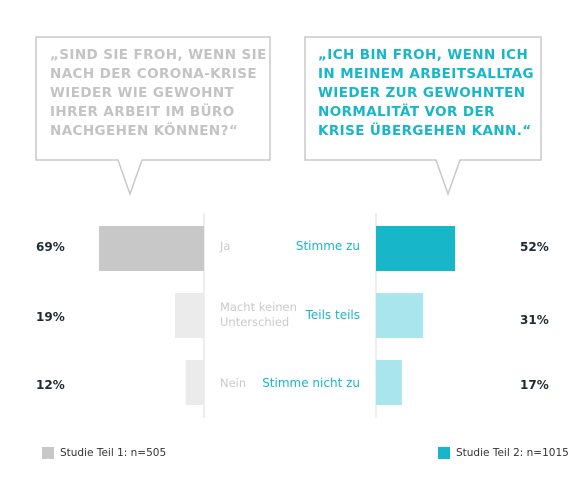 This screenshot has height=489, width=580. What do you see at coordinates (48, 453) in the screenshot?
I see `legend-swatch-left` at bounding box center [48, 453].